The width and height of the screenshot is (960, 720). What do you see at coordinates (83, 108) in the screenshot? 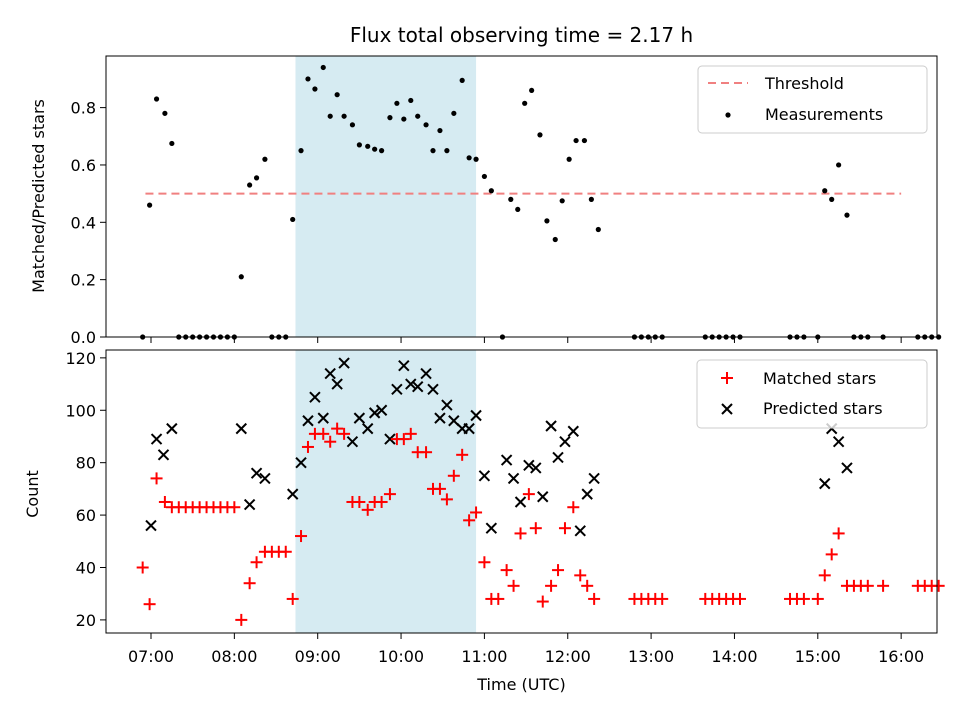
I see `y-tick-label: 0.8` at bounding box center [83, 108].